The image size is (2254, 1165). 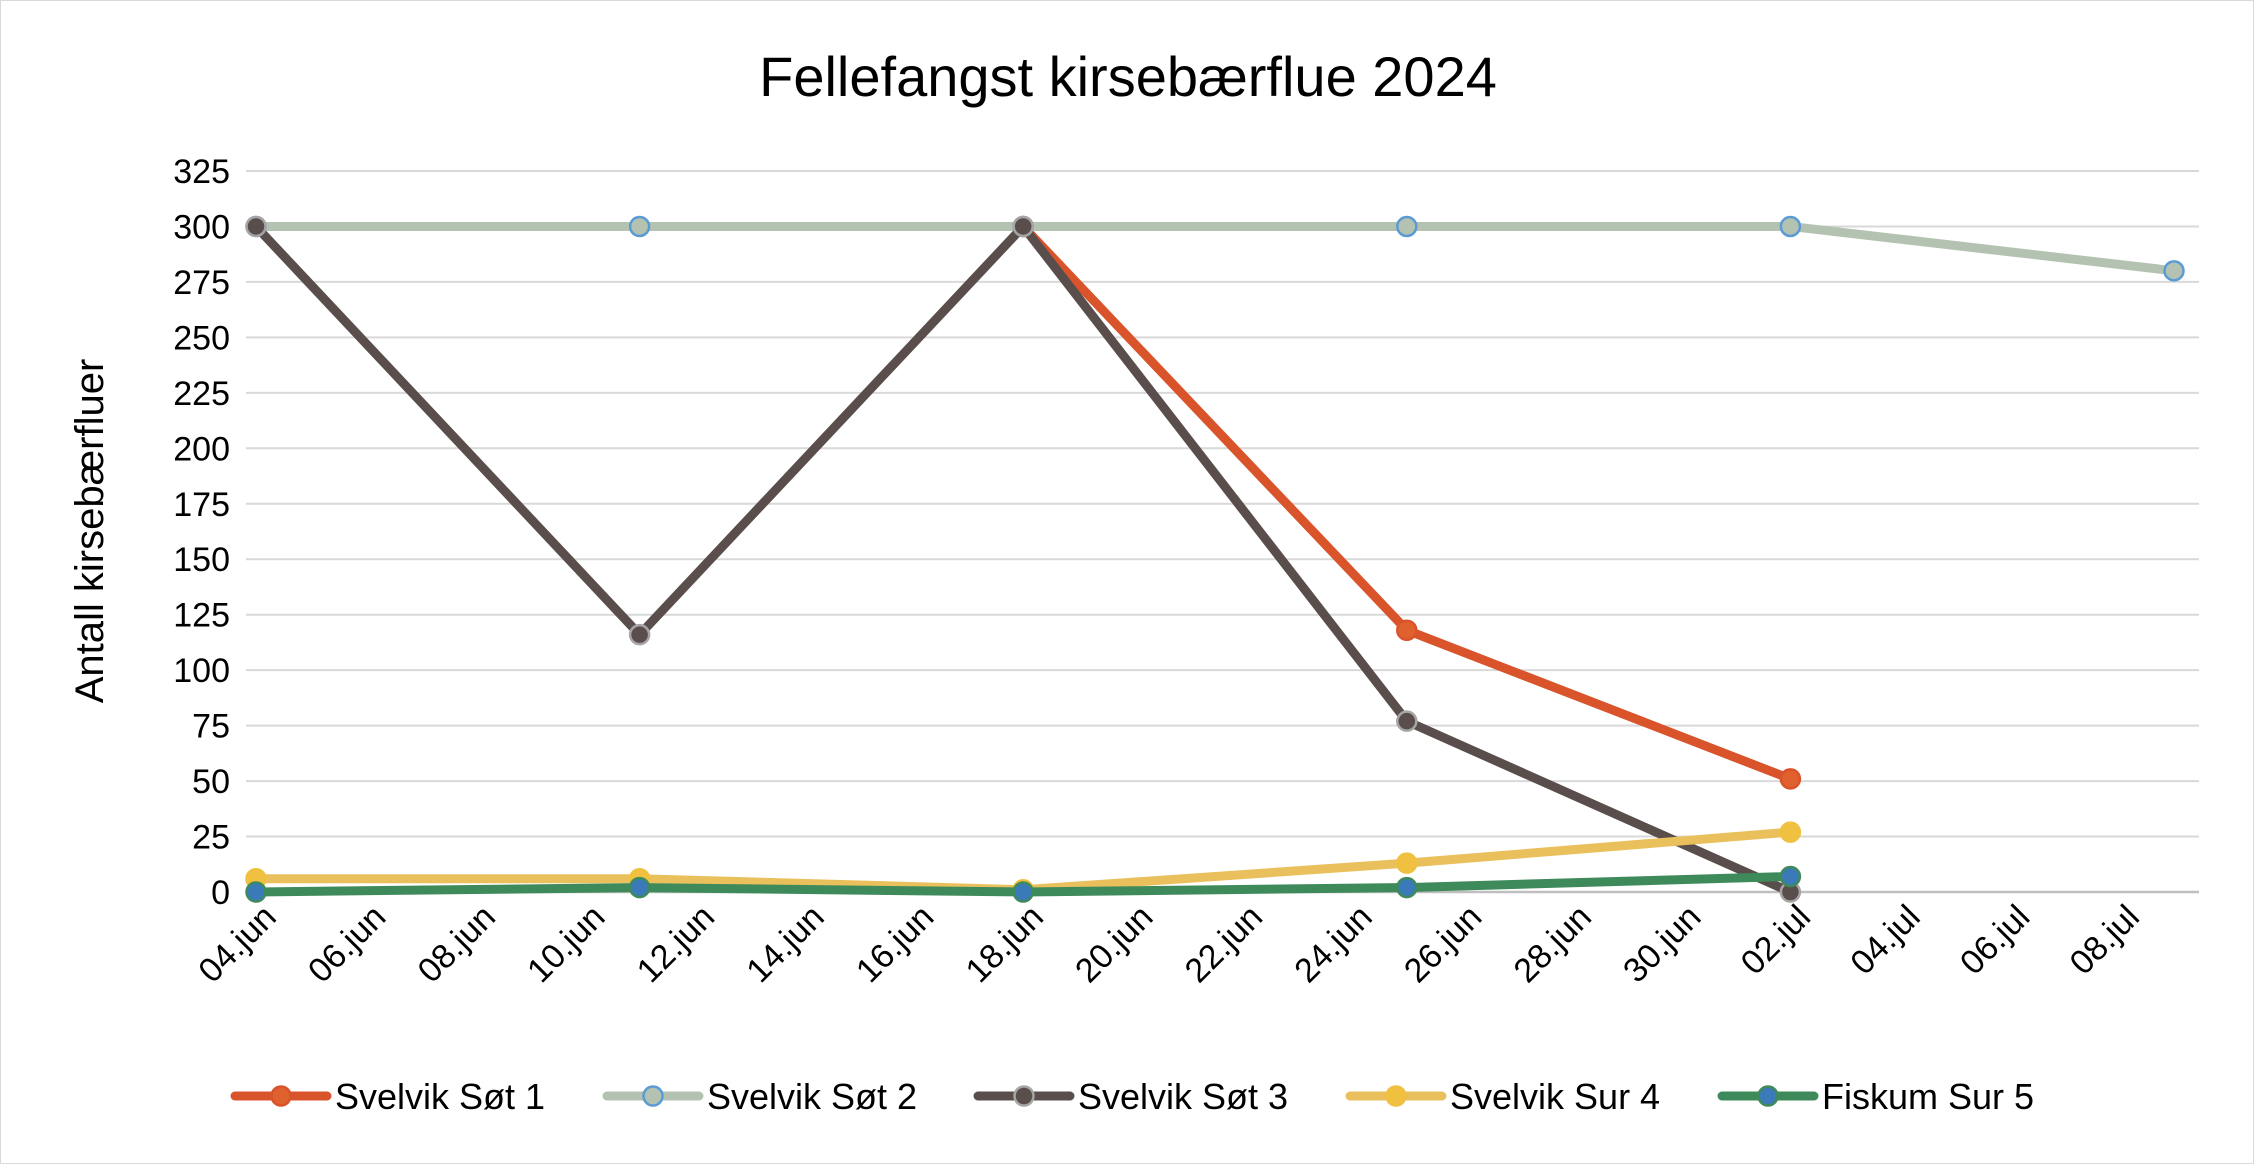 I want to click on legend-label: Svelvik Søt 1, so click(x=440, y=1096).